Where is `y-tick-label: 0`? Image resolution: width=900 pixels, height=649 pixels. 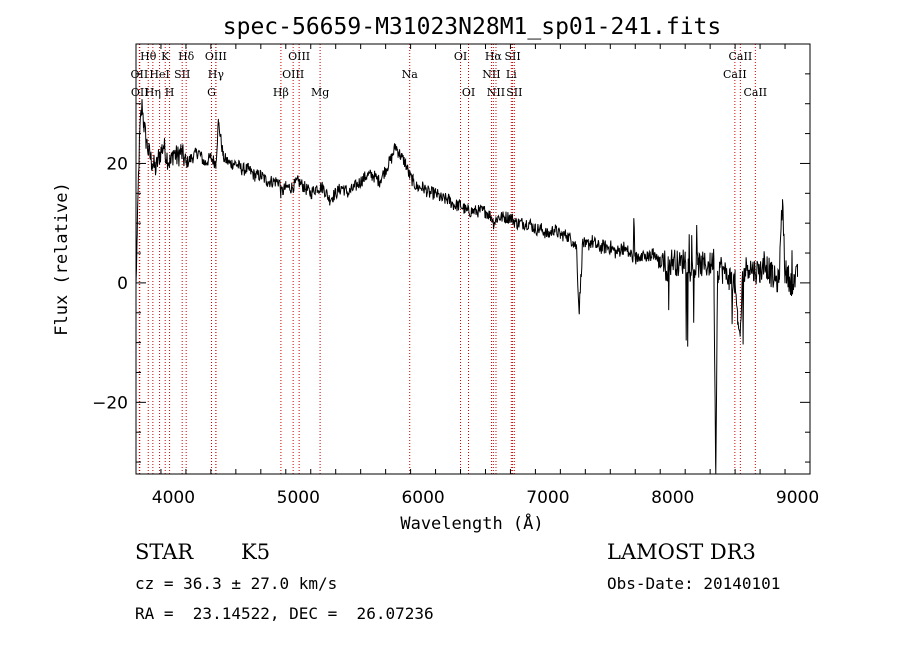
y-tick-label: 0 is located at coordinates (122, 284).